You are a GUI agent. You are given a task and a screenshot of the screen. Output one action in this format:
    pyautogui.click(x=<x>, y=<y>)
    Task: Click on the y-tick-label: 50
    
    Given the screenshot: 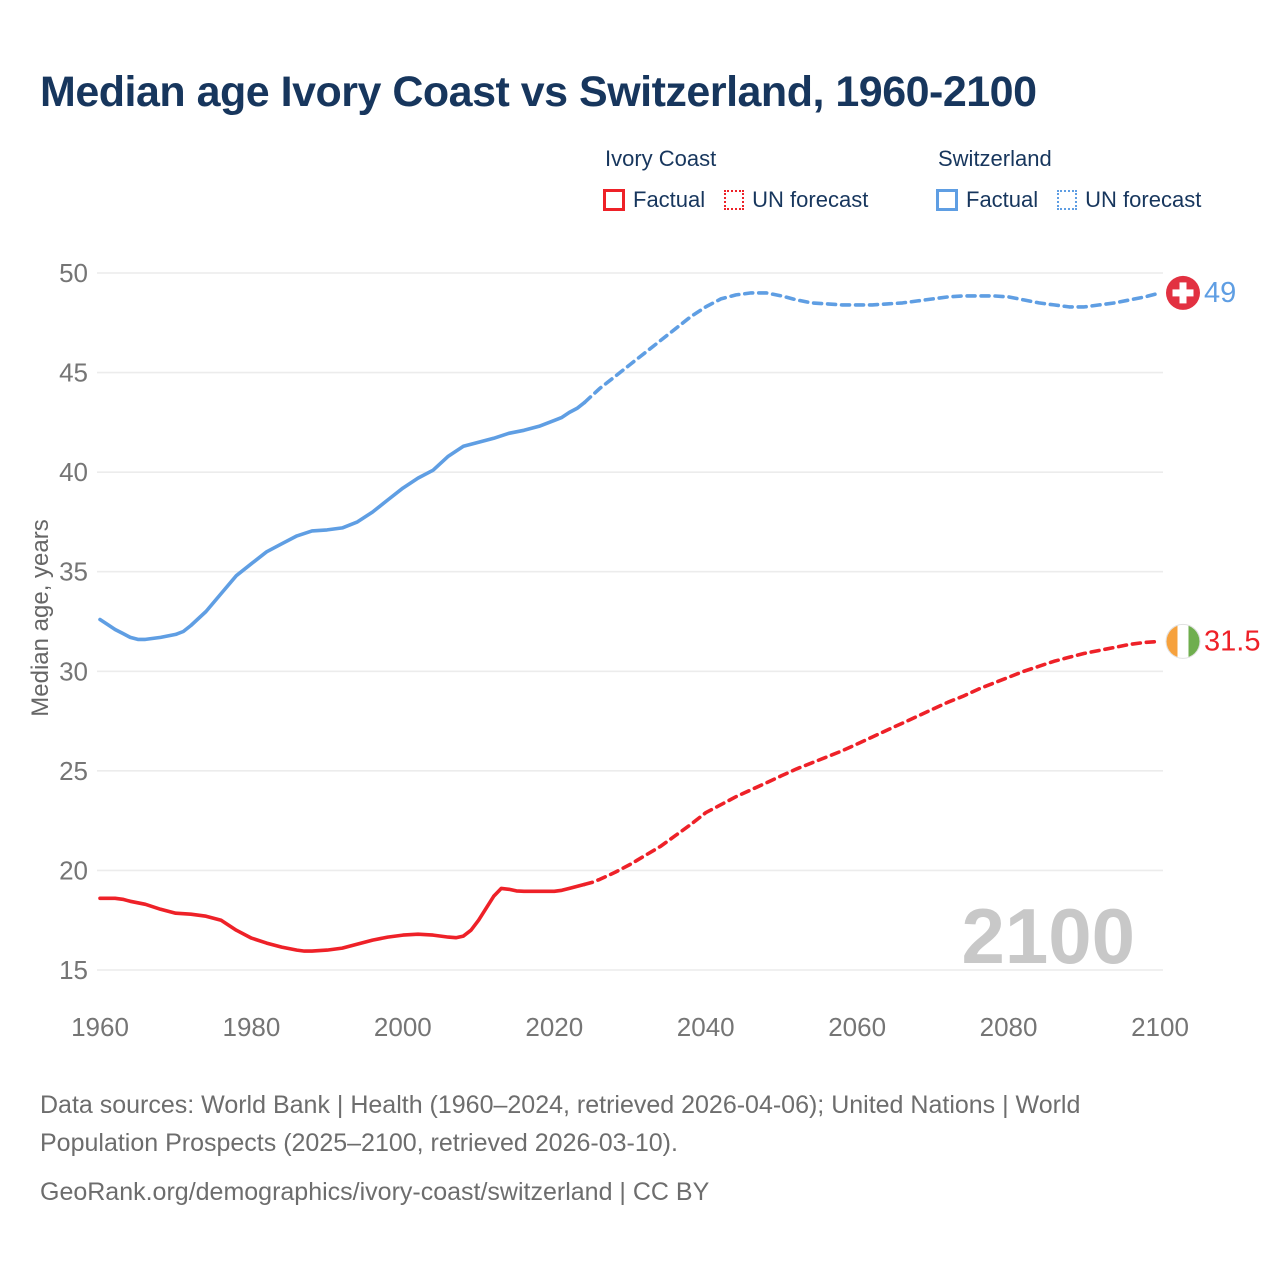 What is the action you would take?
    pyautogui.click(x=73, y=273)
    